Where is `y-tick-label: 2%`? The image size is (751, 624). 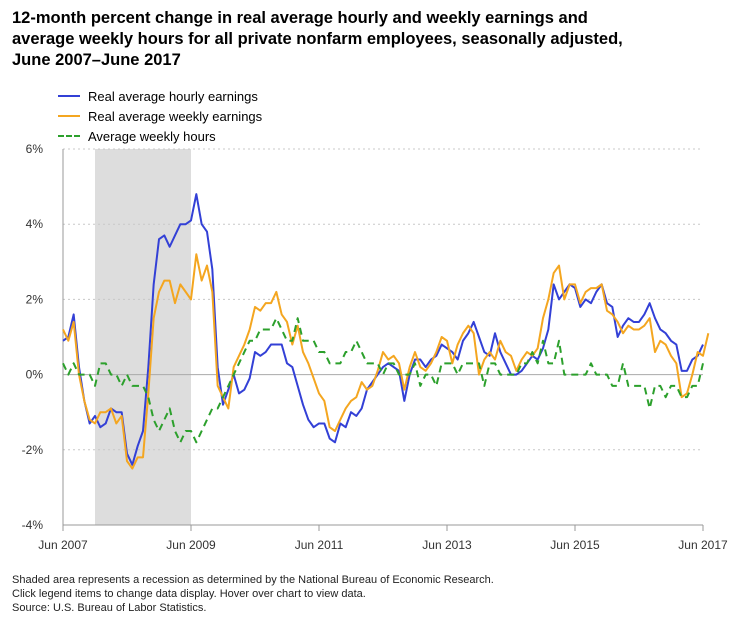 y-tick-label: 2% is located at coordinates (35, 299).